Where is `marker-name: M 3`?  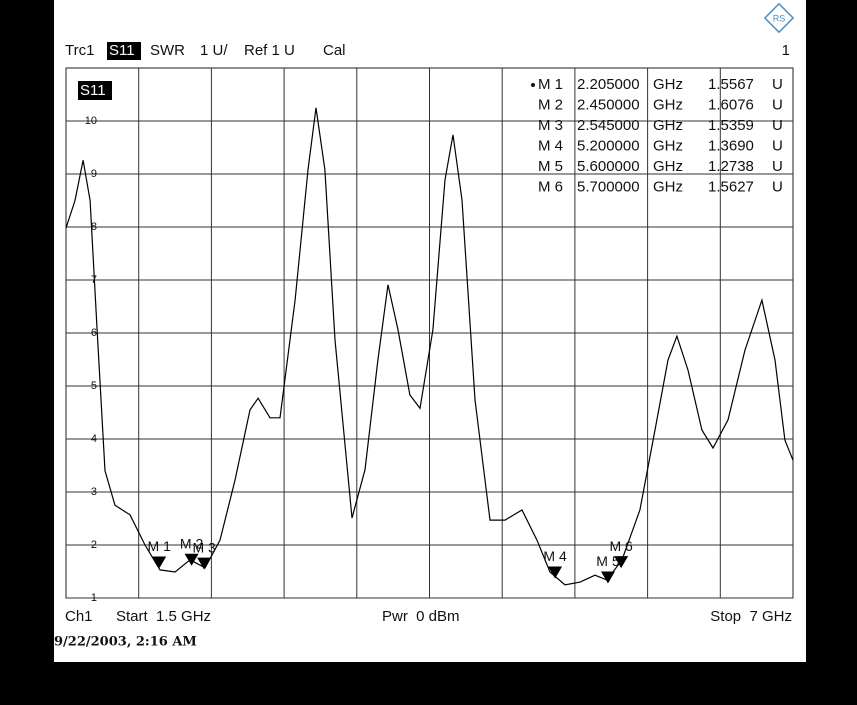
marker-name: M 3 is located at coordinates (550, 125).